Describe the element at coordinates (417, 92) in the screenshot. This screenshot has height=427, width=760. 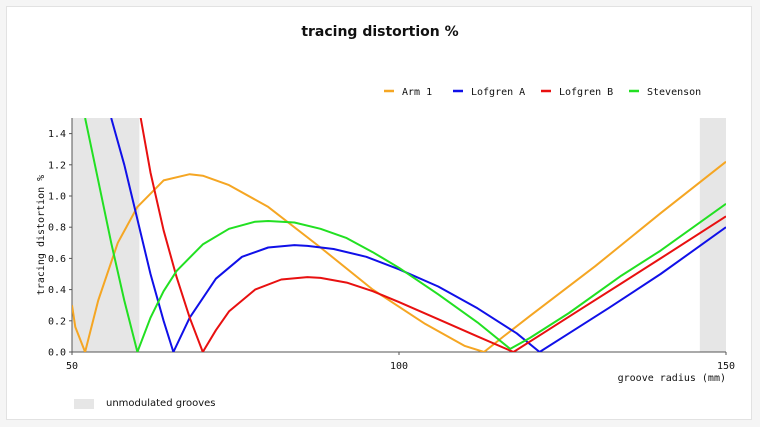
I see `legend-label-arm-1: Arm 1` at that location.